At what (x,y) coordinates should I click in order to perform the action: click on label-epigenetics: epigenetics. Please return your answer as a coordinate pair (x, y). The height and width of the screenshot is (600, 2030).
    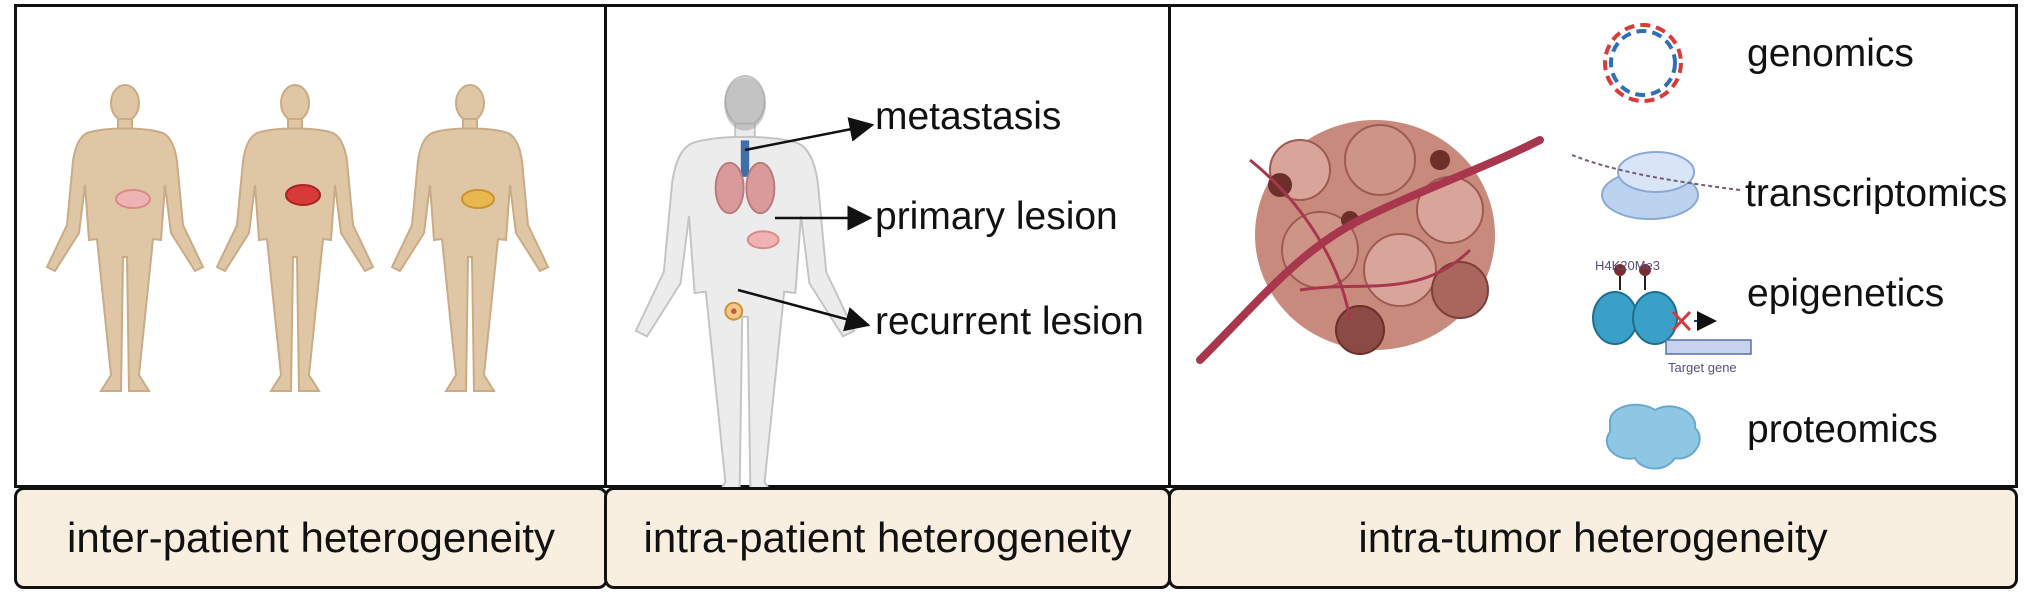
    Looking at the image, I should click on (1846, 293).